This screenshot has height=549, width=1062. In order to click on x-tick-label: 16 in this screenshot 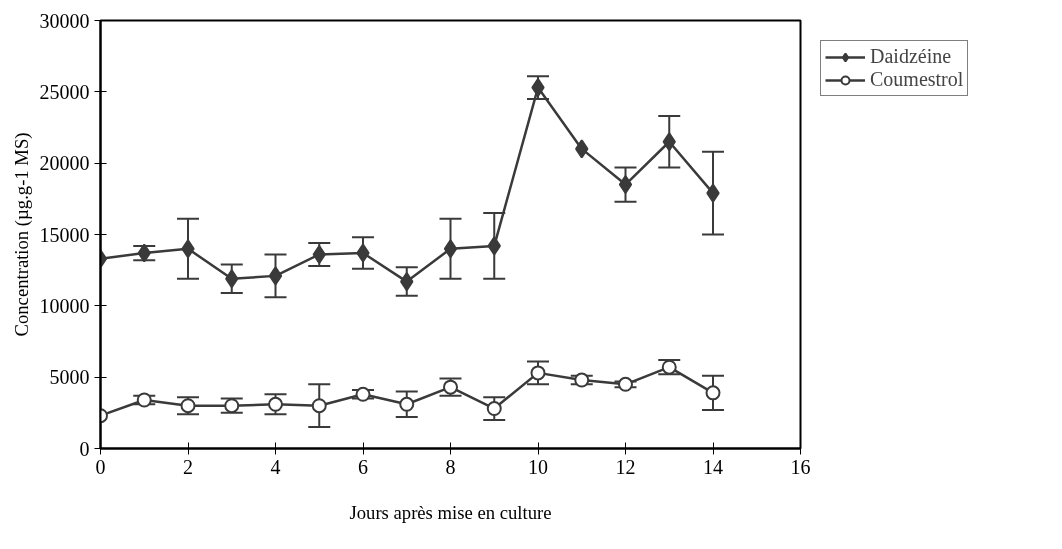, I will do `click(800, 466)`.